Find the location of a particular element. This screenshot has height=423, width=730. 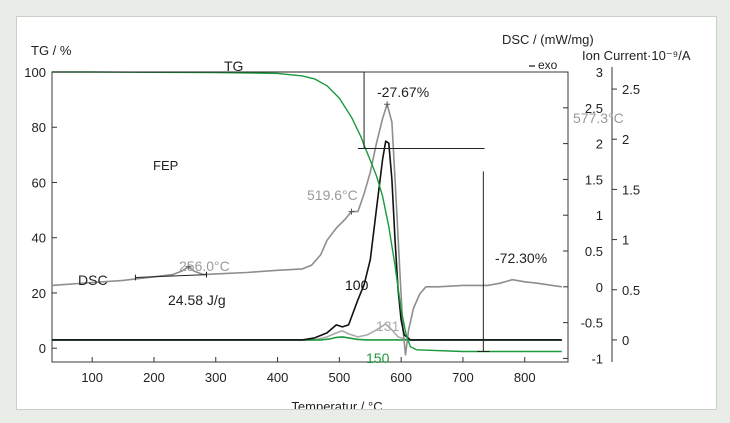

dsc-tick-label: 2 is located at coordinates (599, 144).